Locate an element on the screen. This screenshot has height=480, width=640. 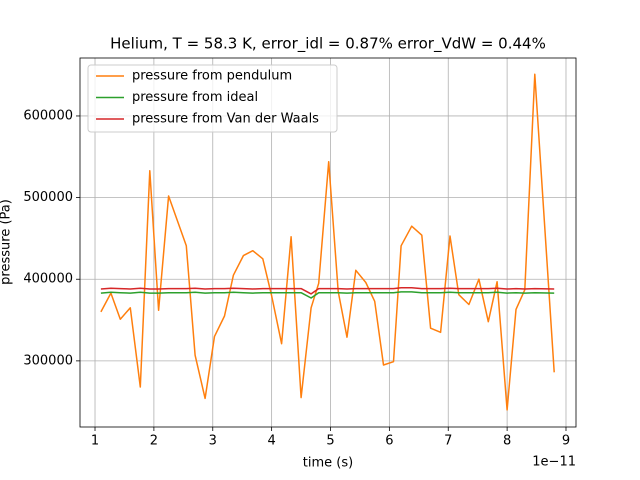
y-tick-label: 500000 is located at coordinates (48, 197).